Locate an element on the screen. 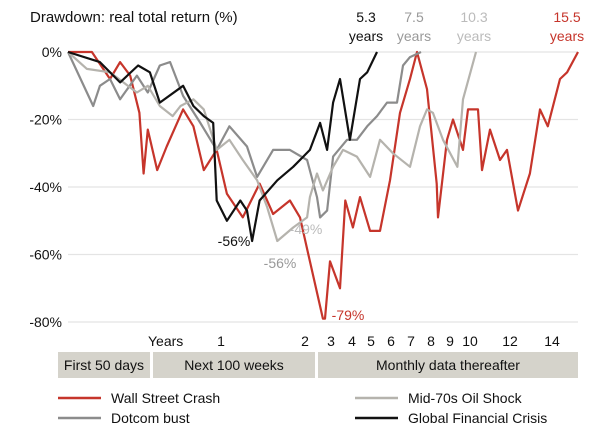  frequency-band-label: First 50 days is located at coordinates (104, 365).